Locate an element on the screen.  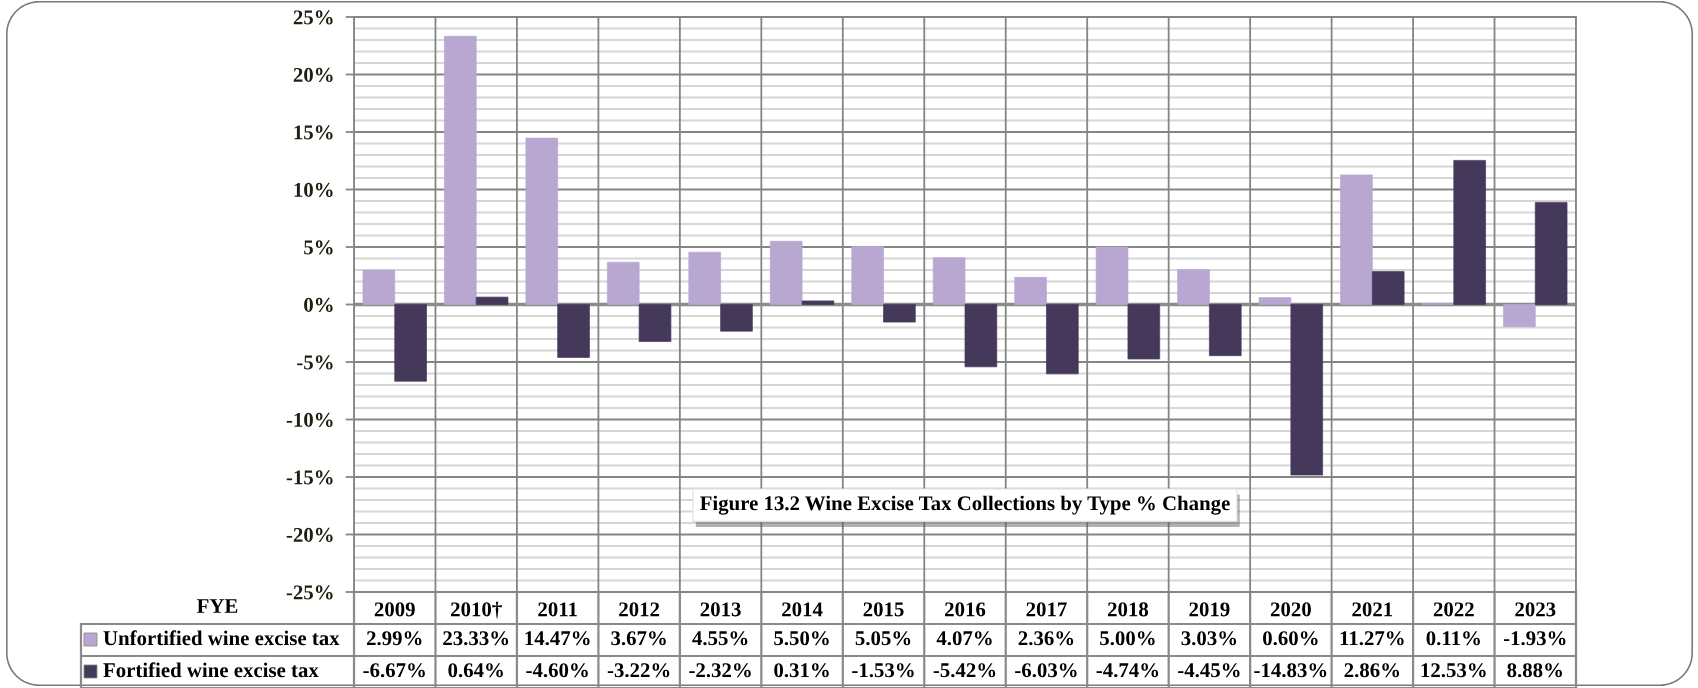
data-label: 4.55% is located at coordinates (720, 638).